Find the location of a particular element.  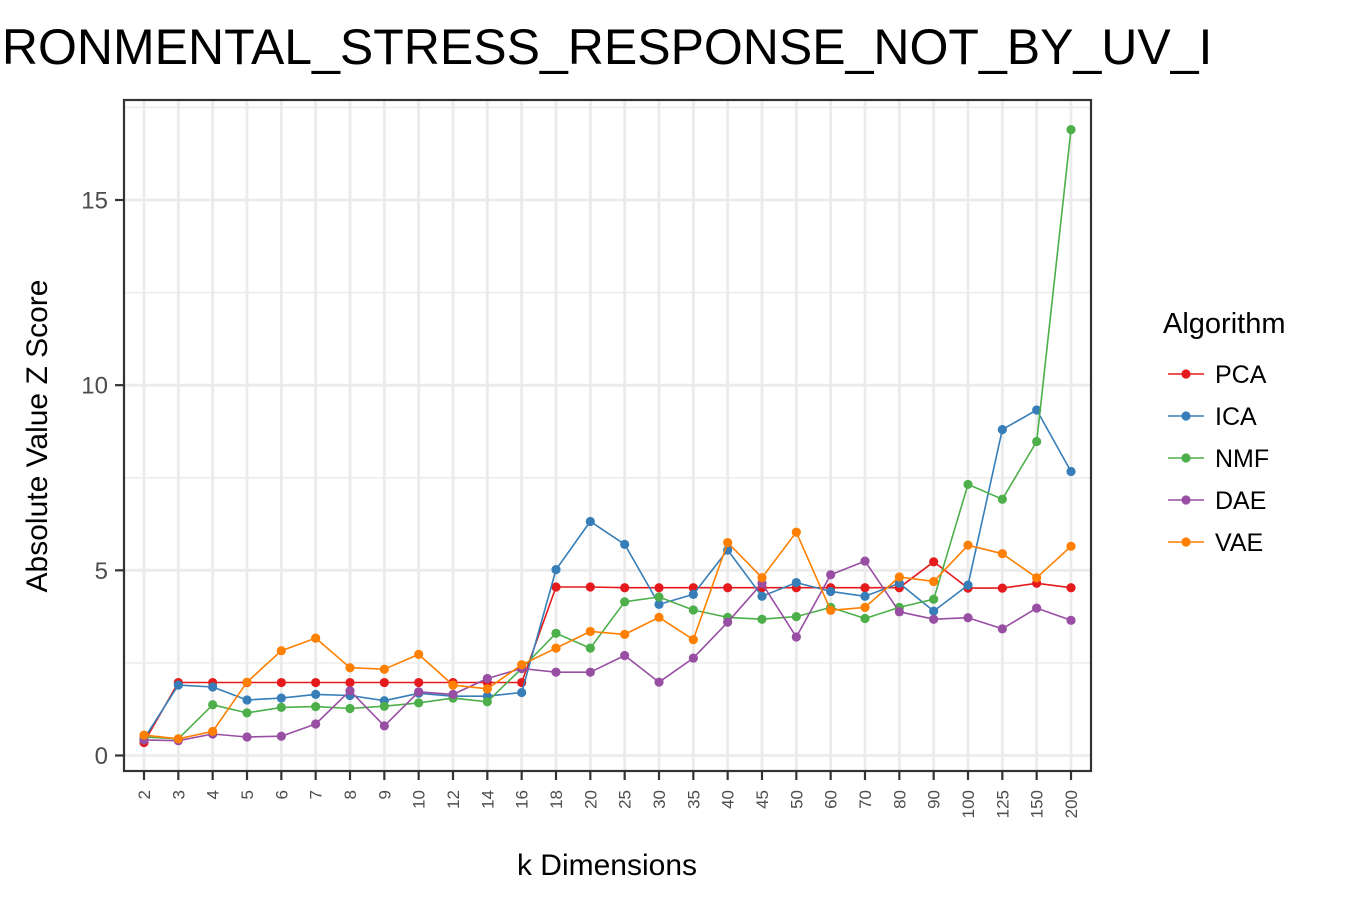

y-axis: 0 5 10 15 is located at coordinates (102, 479).